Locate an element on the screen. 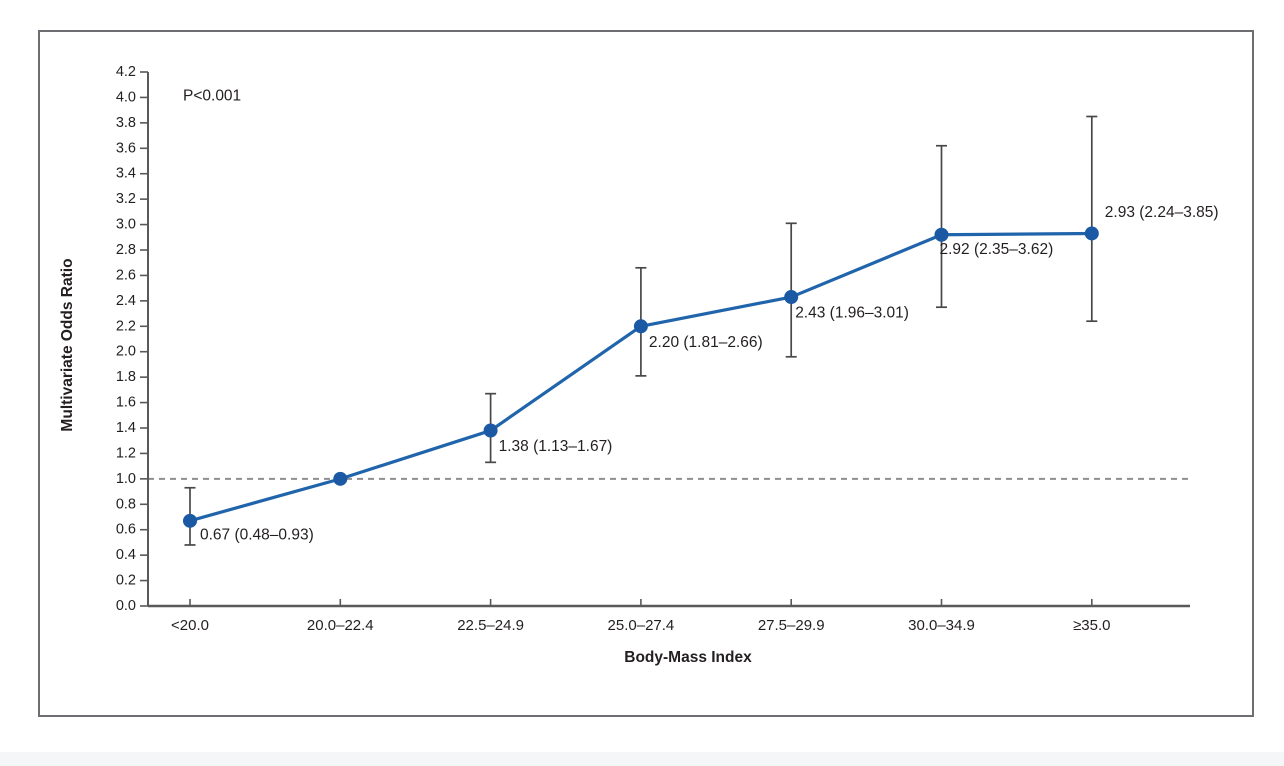 The height and width of the screenshot is (766, 1284). point-label: 0.67 (0.48–0.93) is located at coordinates (257, 534).